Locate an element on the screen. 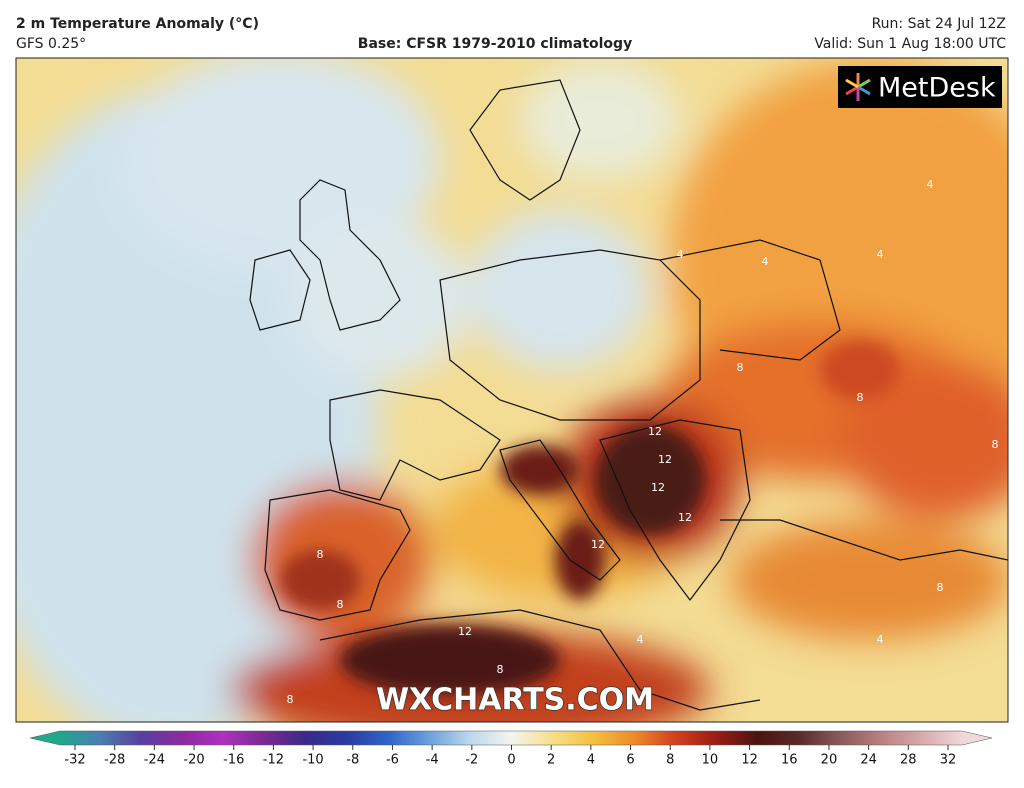 The height and width of the screenshot is (788, 1024). colorbar-tick-label: 8 is located at coordinates (670, 760).